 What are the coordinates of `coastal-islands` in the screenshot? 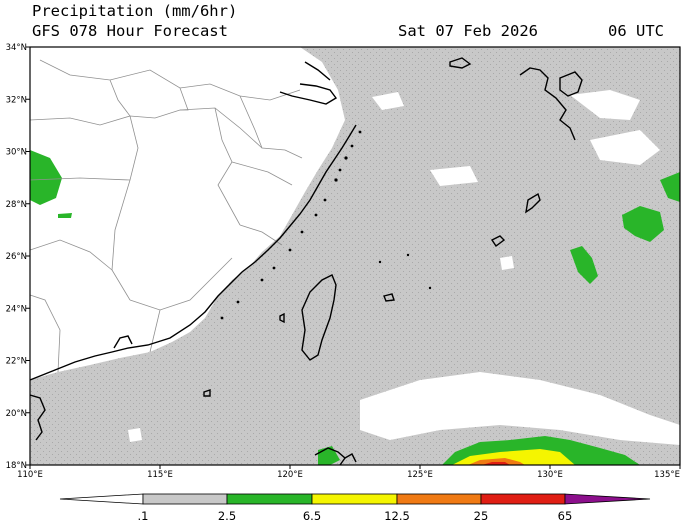 It's located at (326, 225).